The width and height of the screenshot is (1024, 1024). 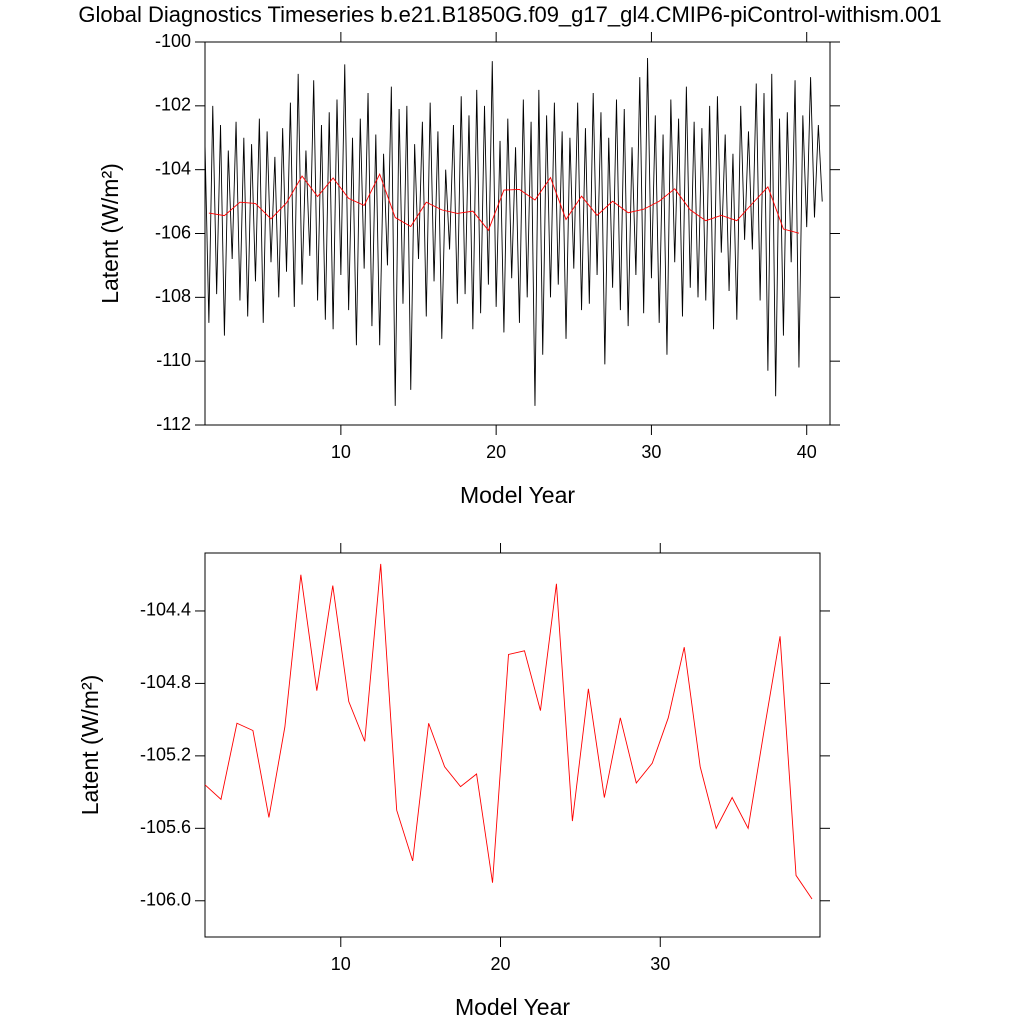 I want to click on y-tick-label: -105.6, so click(x=165, y=827).